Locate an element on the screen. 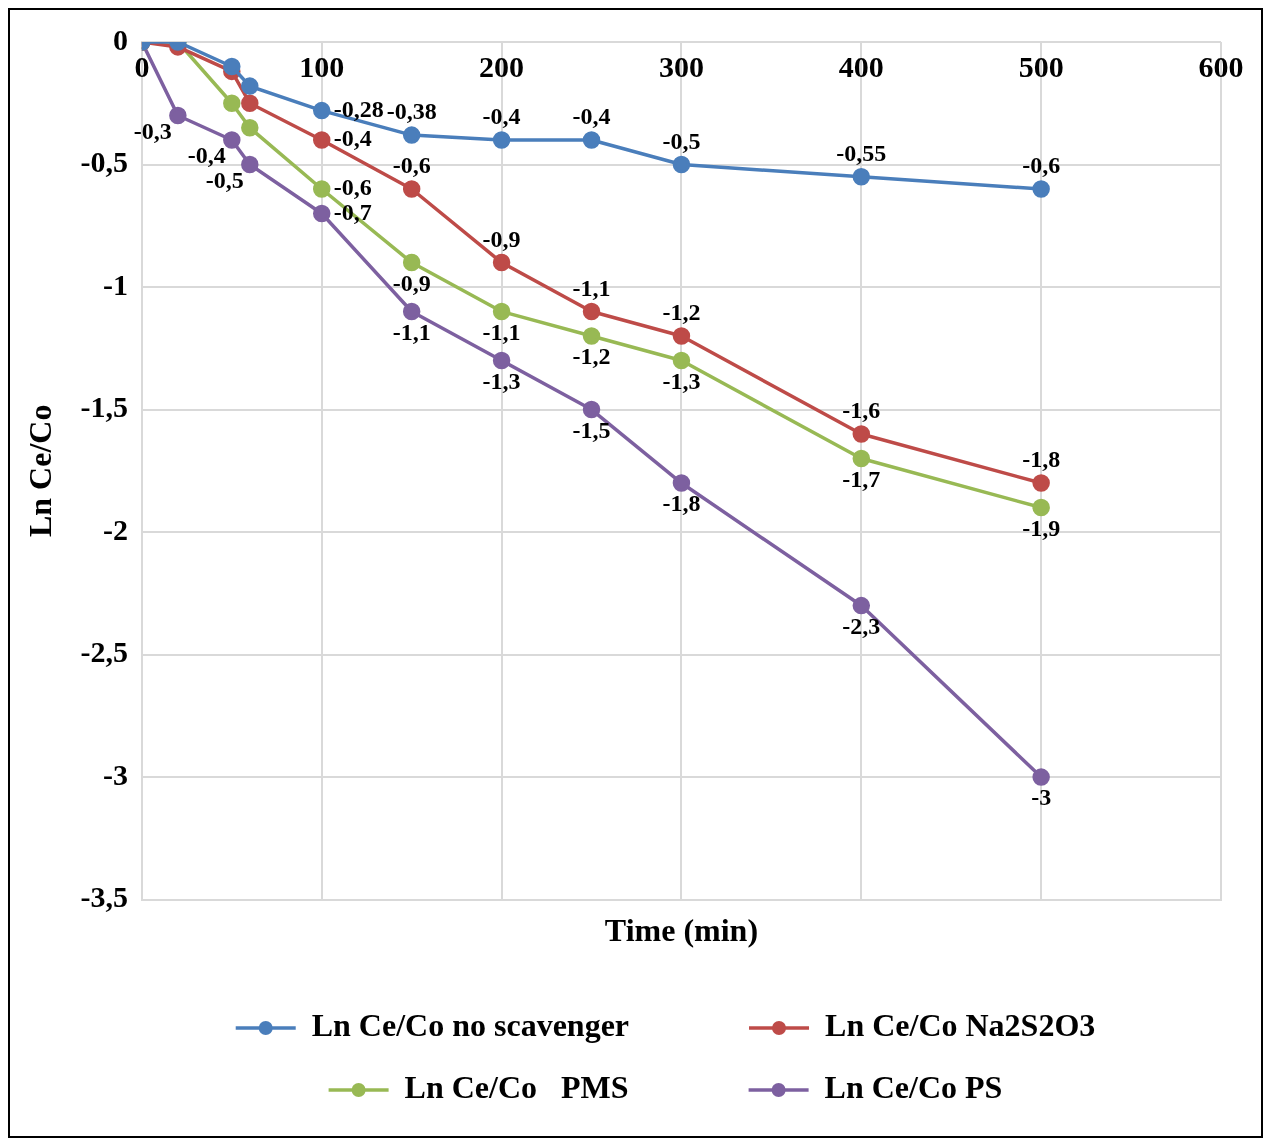  y-tick-label: 0 is located at coordinates (120, 39).